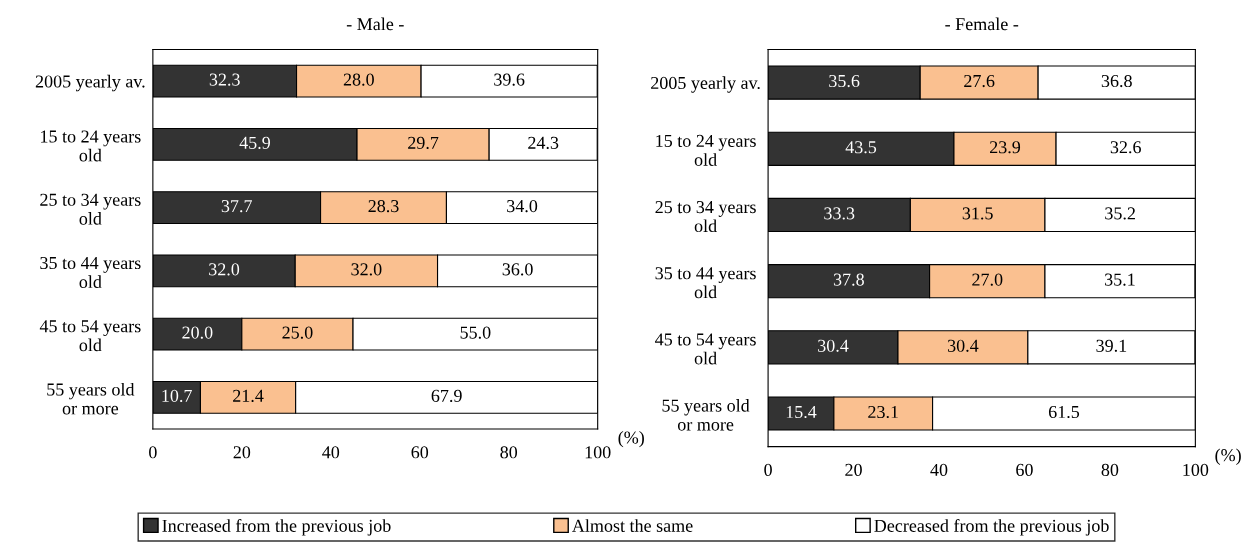 The image size is (1253, 550). What do you see at coordinates (517, 269) in the screenshot?
I see `data-label: 36.0` at bounding box center [517, 269].